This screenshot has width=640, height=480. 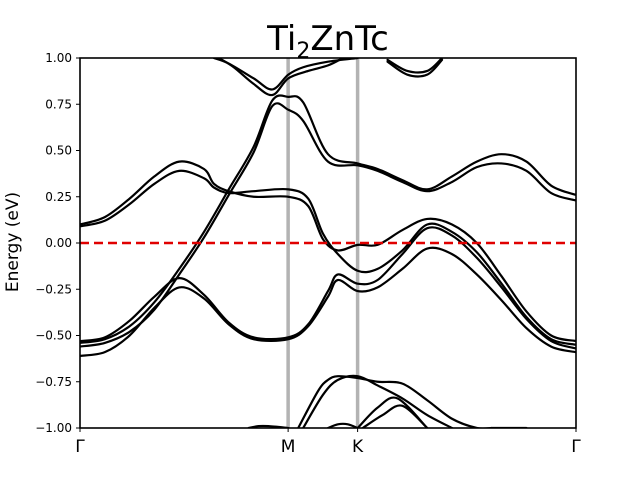 I want to click on y-axis-label: Energy (eV), so click(x=13, y=242).